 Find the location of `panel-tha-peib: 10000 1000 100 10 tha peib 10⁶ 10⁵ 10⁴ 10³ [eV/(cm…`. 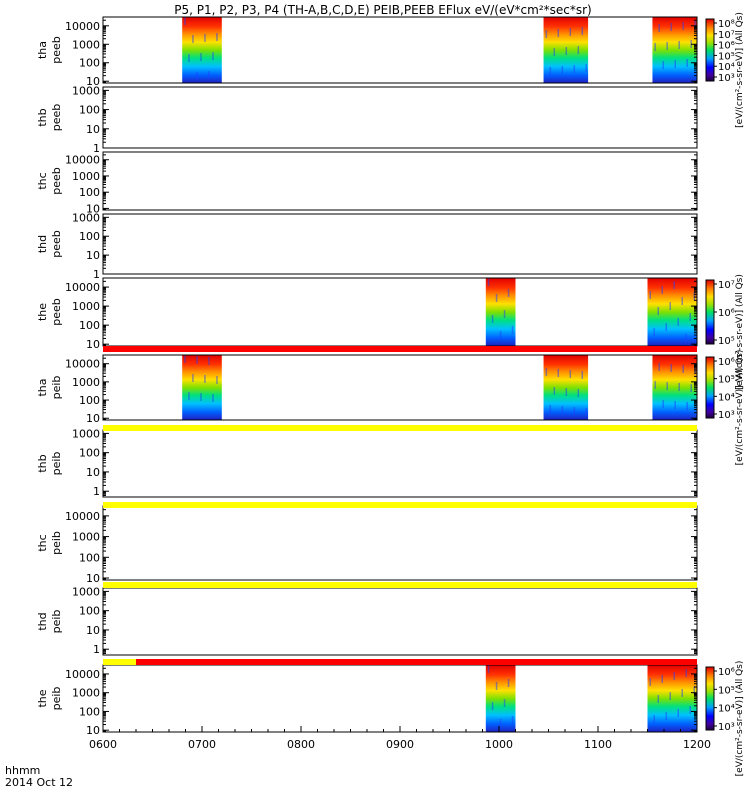

panel-tha-peib: 10000 1000 100 10 tha peib 10⁶ 10⁵ 10⁴ 10³ [eV/(cm… is located at coordinates (390, 408).